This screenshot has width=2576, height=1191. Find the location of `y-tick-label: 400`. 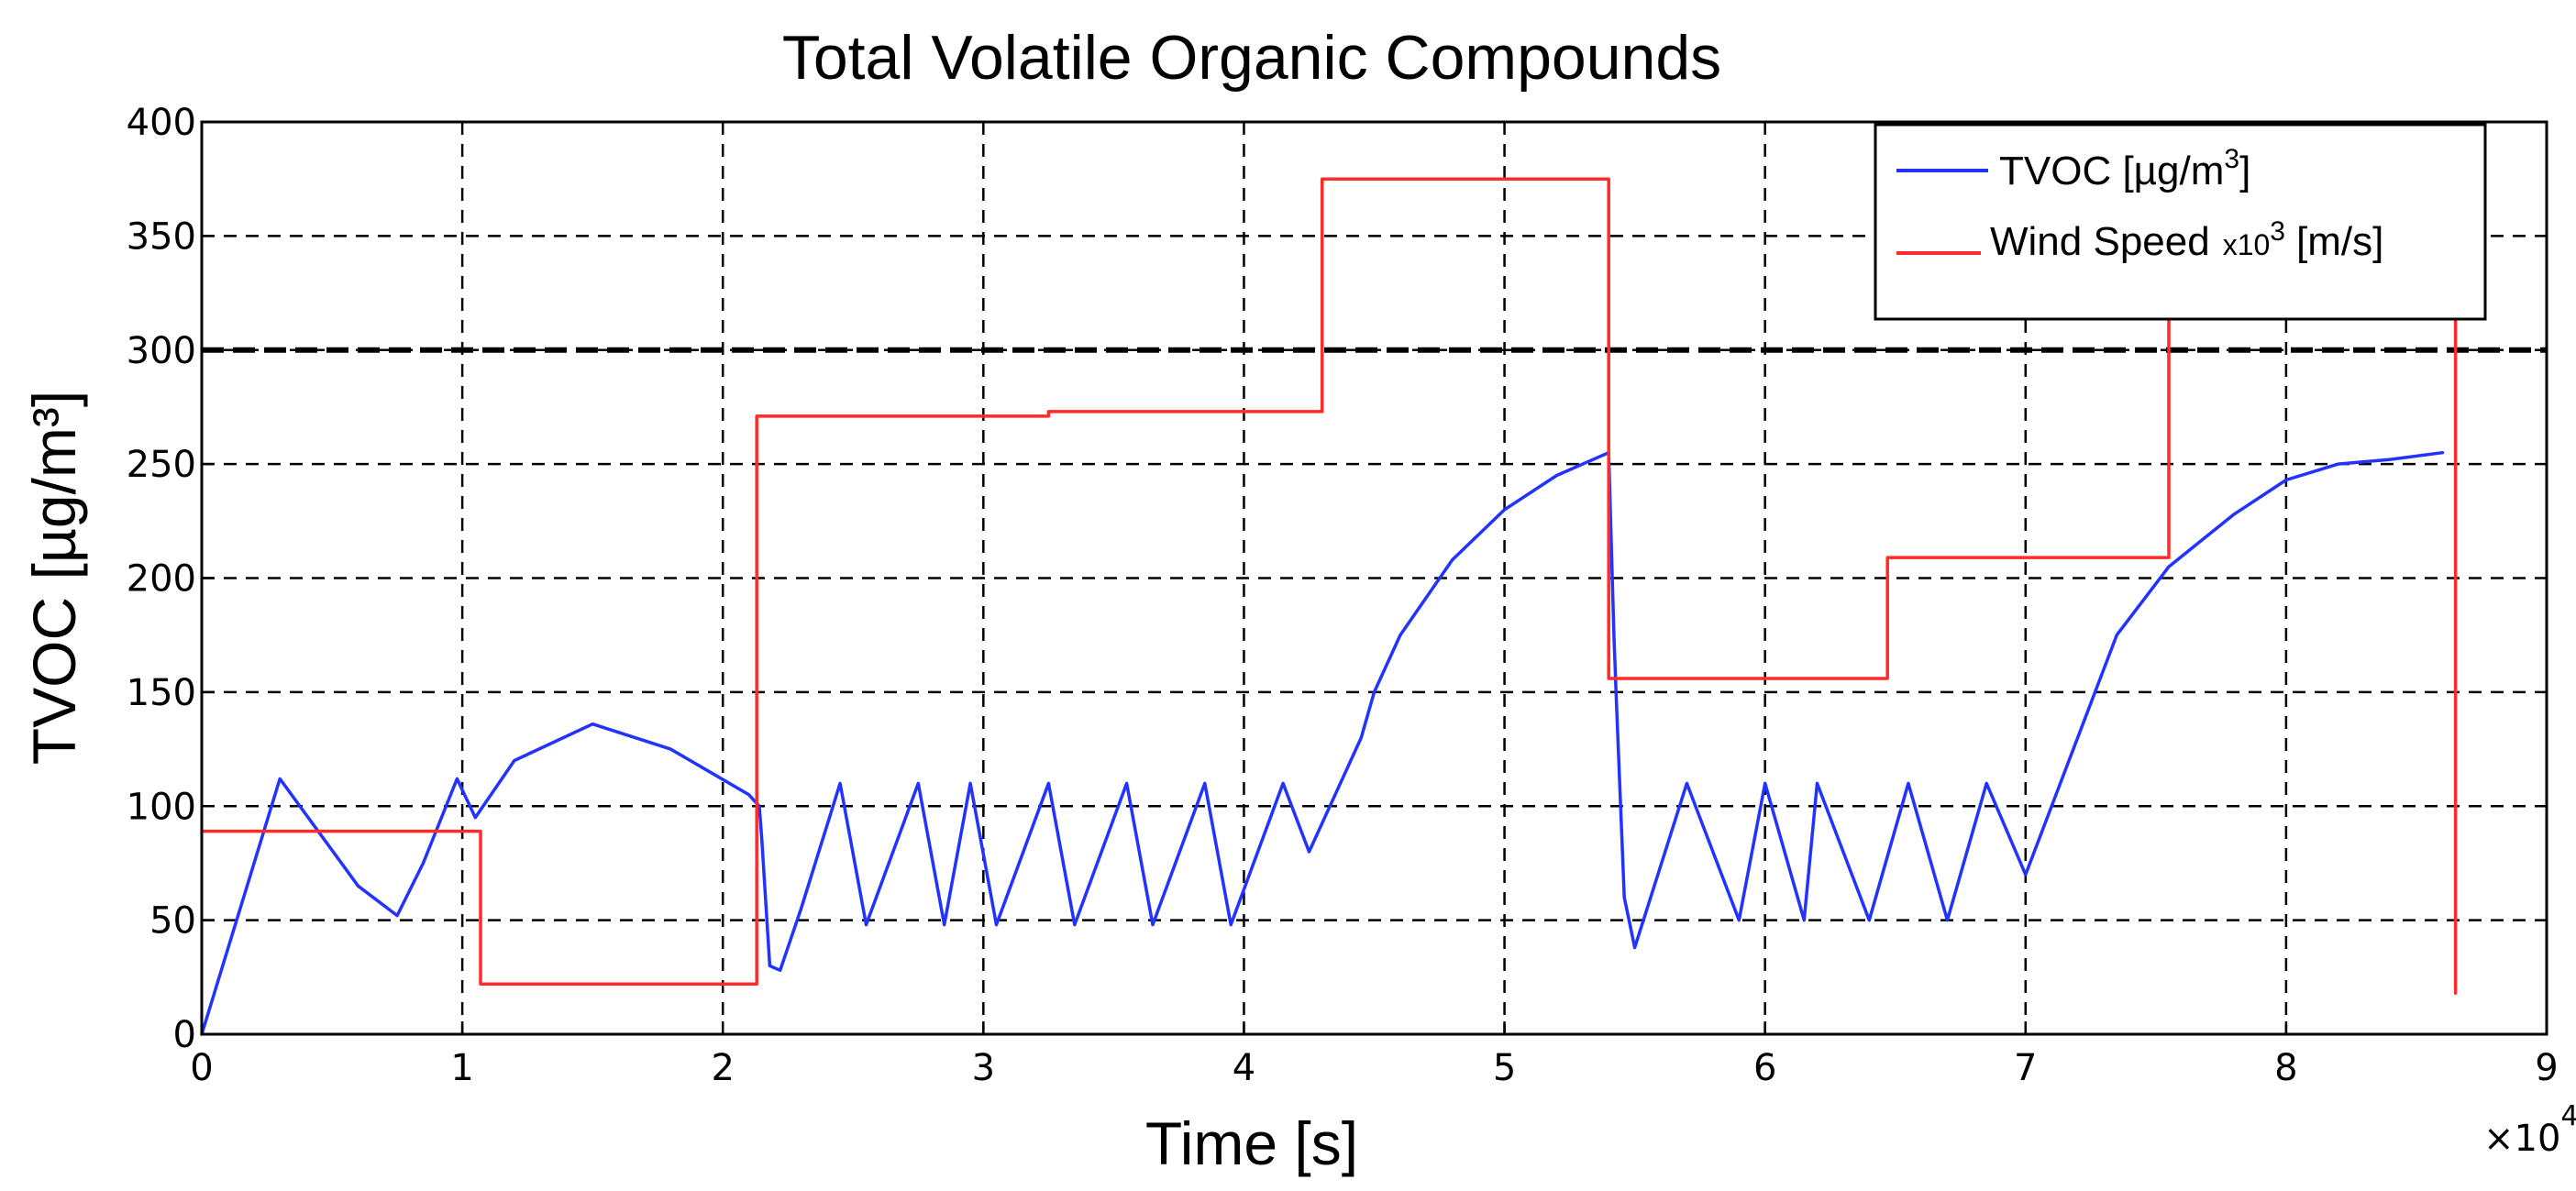

y-tick-label: 400 is located at coordinates (161, 123).